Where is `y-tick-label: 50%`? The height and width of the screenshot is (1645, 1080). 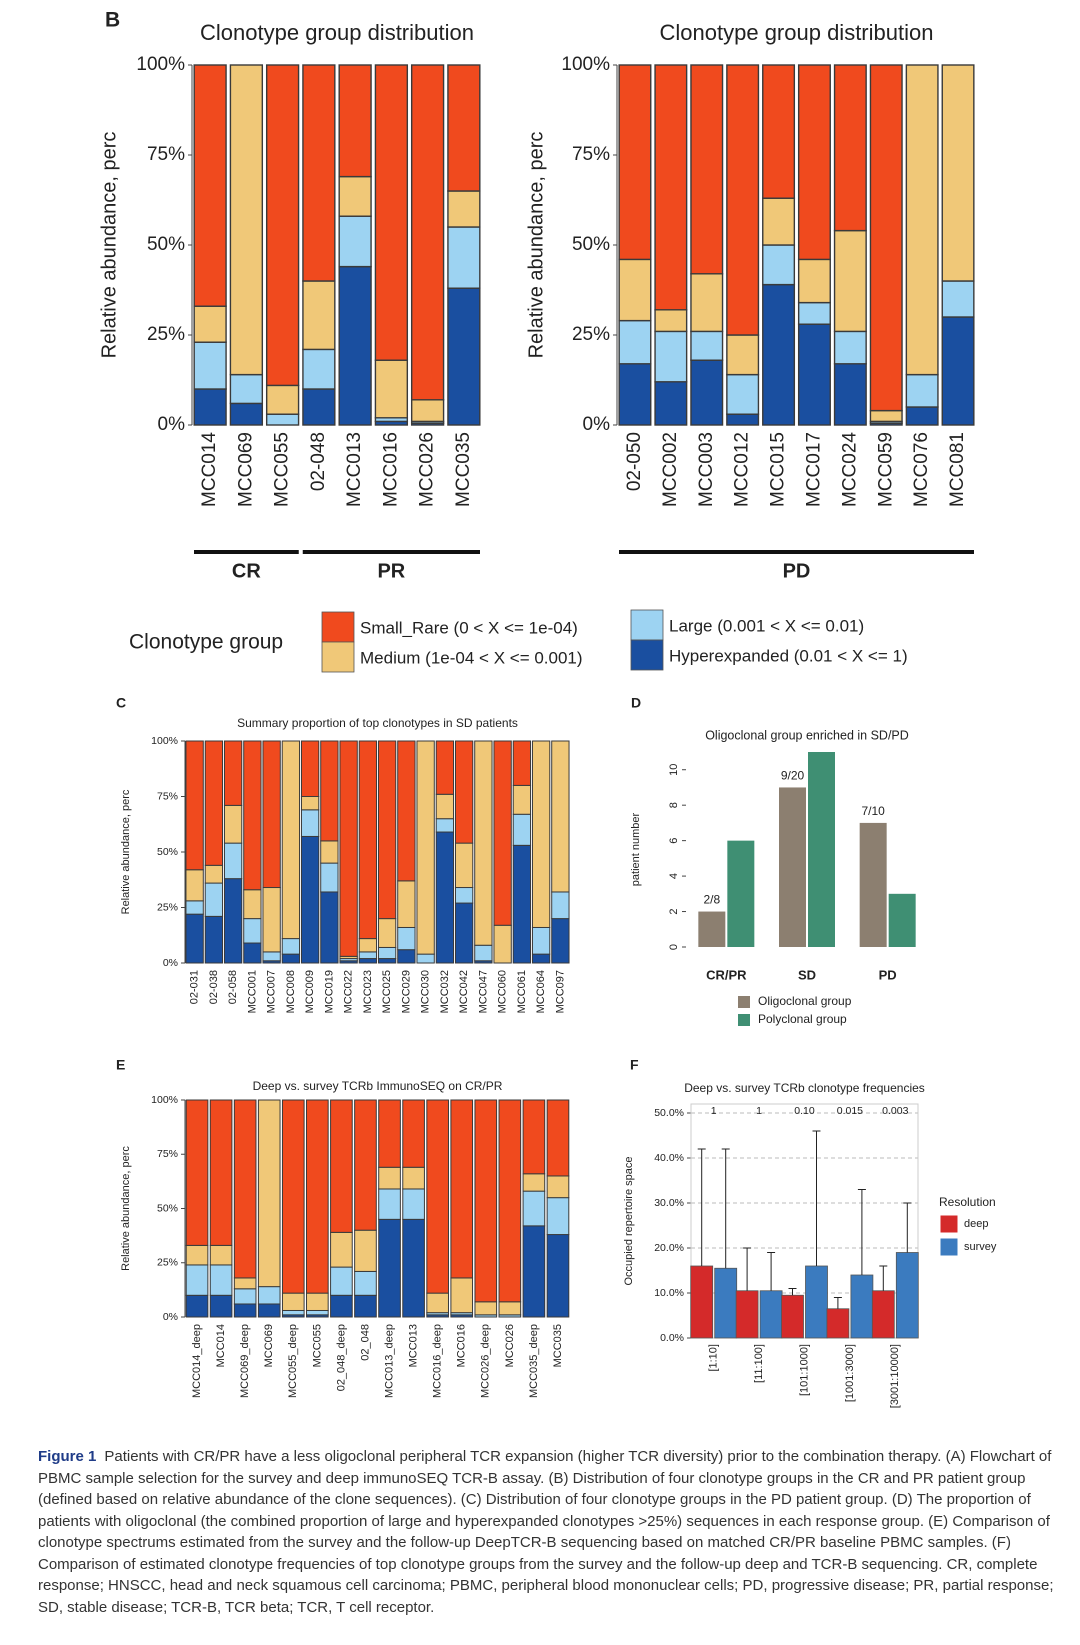 y-tick-label: 50% is located at coordinates (591, 244).